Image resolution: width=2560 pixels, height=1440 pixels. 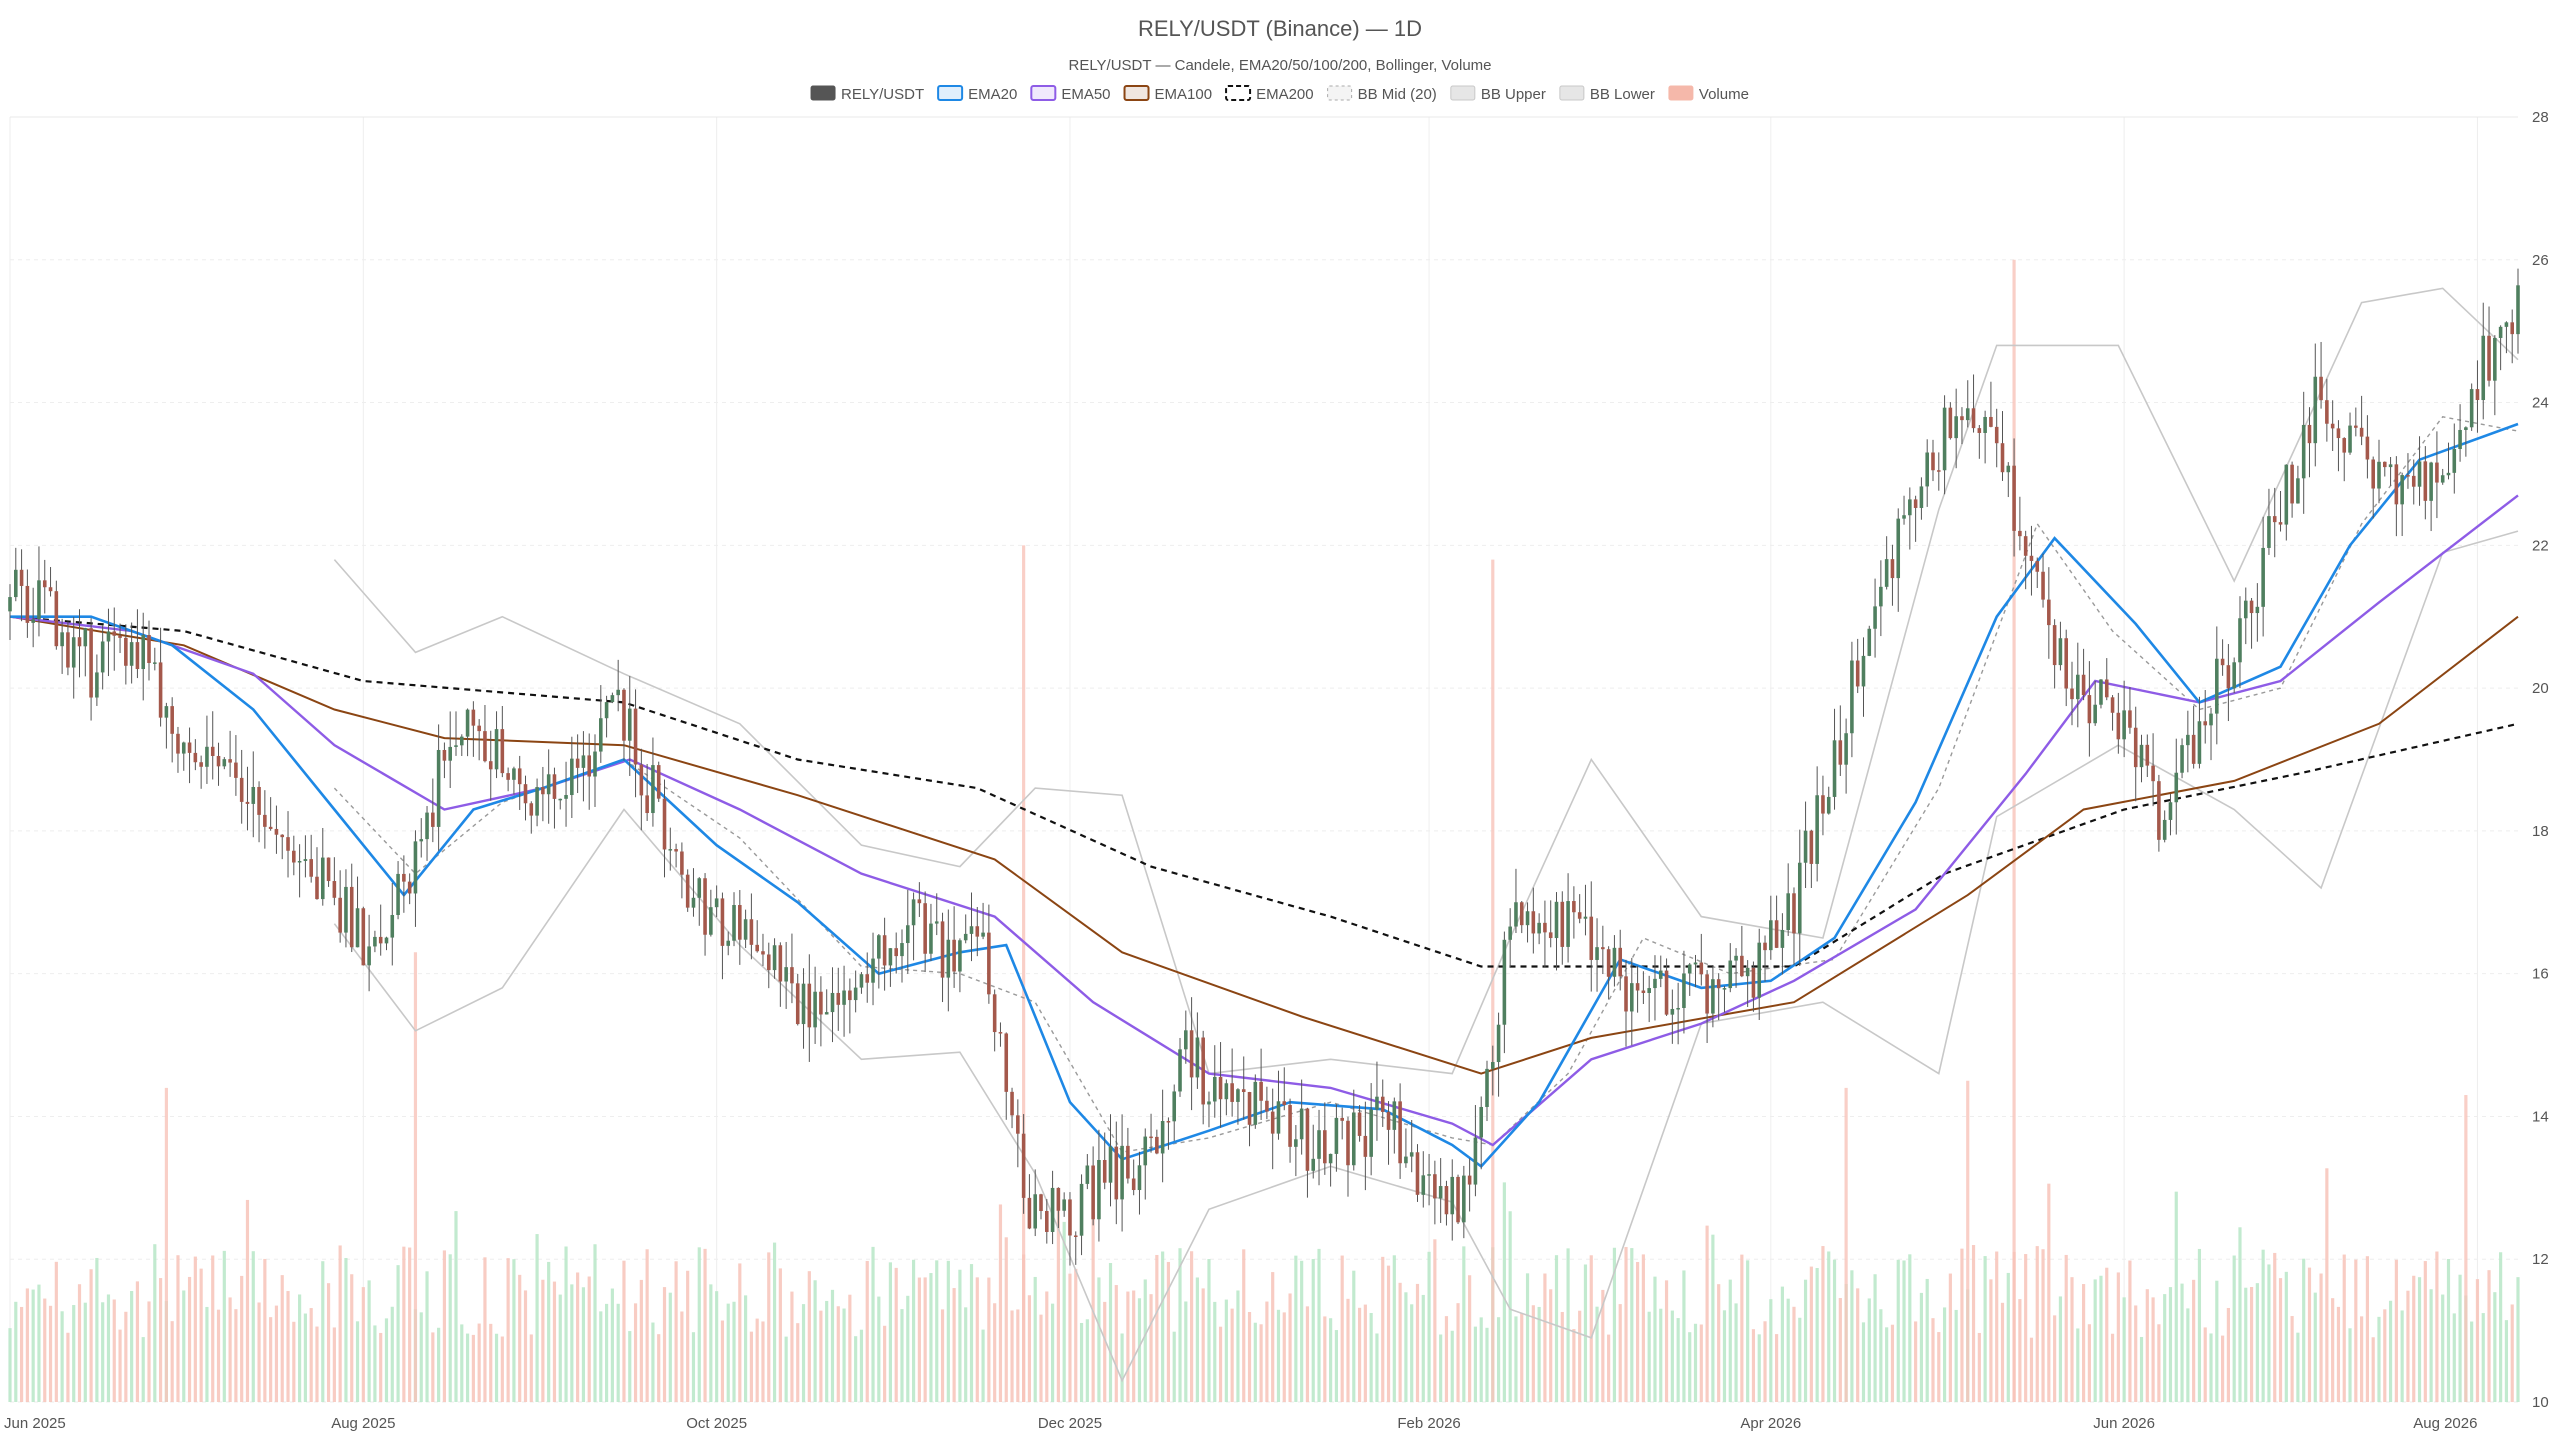 What do you see at coordinates (1681, 93) in the screenshot?
I see `legend-swatch-volume` at bounding box center [1681, 93].